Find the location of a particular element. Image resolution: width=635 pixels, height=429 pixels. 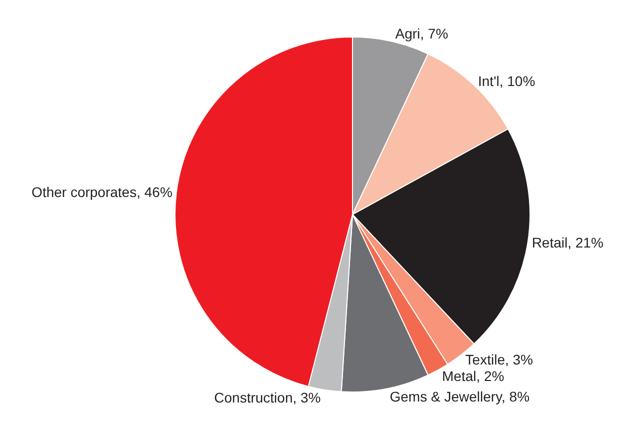

slice-label: Agri, 7% is located at coordinates (421, 34).